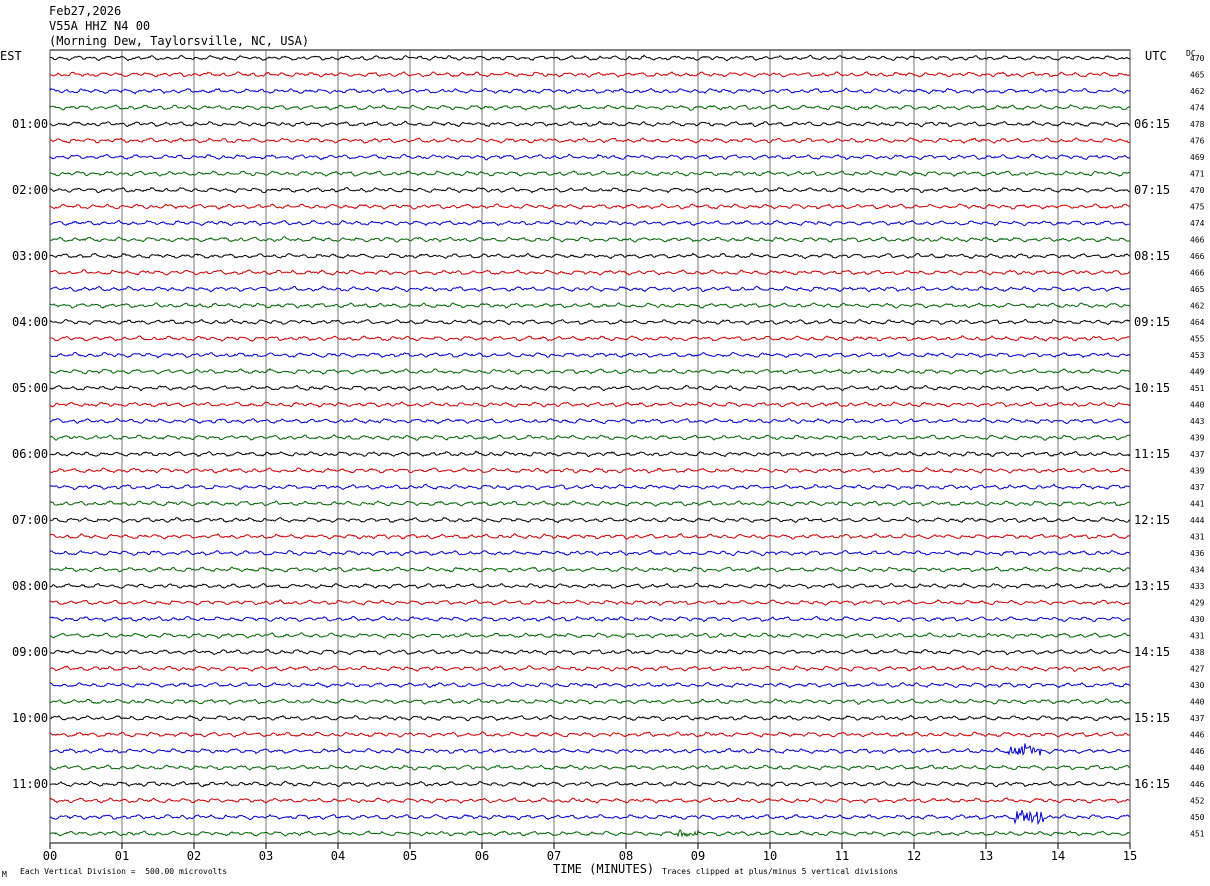 The height and width of the screenshot is (886, 1210). What do you see at coordinates (1152, 520) in the screenshot?
I see `right-hour-label: 12:15` at bounding box center [1152, 520].